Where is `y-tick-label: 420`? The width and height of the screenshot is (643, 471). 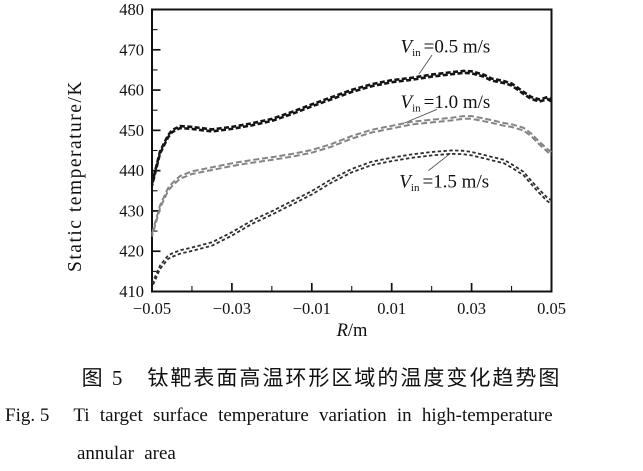
y-tick-label: 420 is located at coordinates (131, 251).